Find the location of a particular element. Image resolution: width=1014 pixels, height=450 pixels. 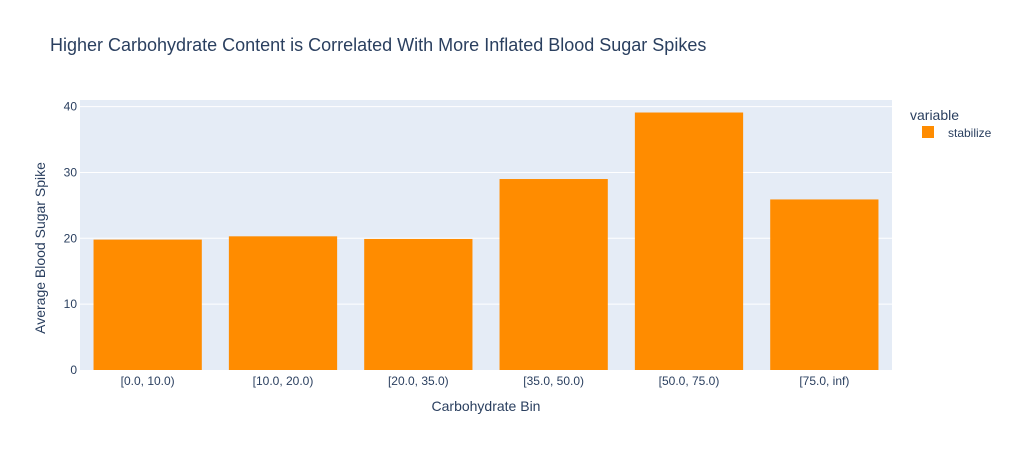

x-tick-label: [75.0, inf) is located at coordinates (824, 381).